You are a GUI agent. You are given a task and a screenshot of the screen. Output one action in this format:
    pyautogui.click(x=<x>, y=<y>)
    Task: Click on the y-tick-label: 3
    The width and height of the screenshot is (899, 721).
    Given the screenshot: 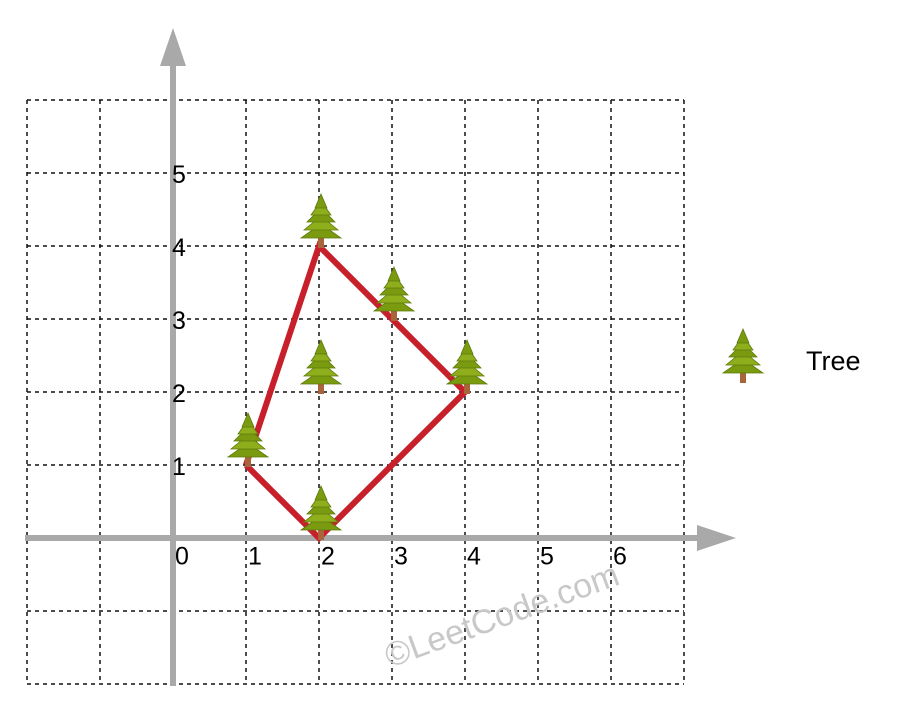 What is the action you would take?
    pyautogui.click(x=179, y=321)
    